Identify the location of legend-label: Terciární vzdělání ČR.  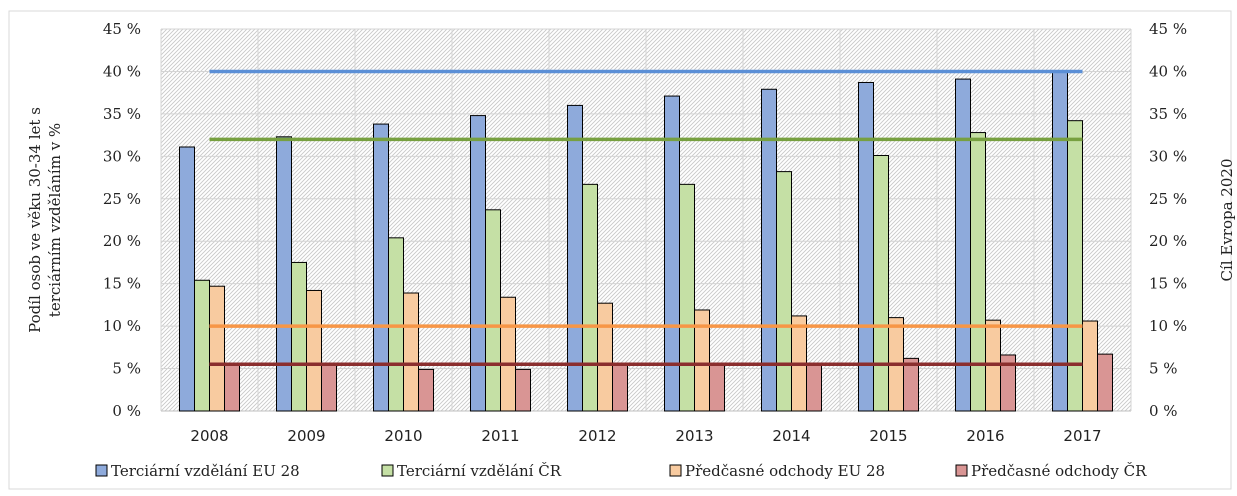
(479, 471).